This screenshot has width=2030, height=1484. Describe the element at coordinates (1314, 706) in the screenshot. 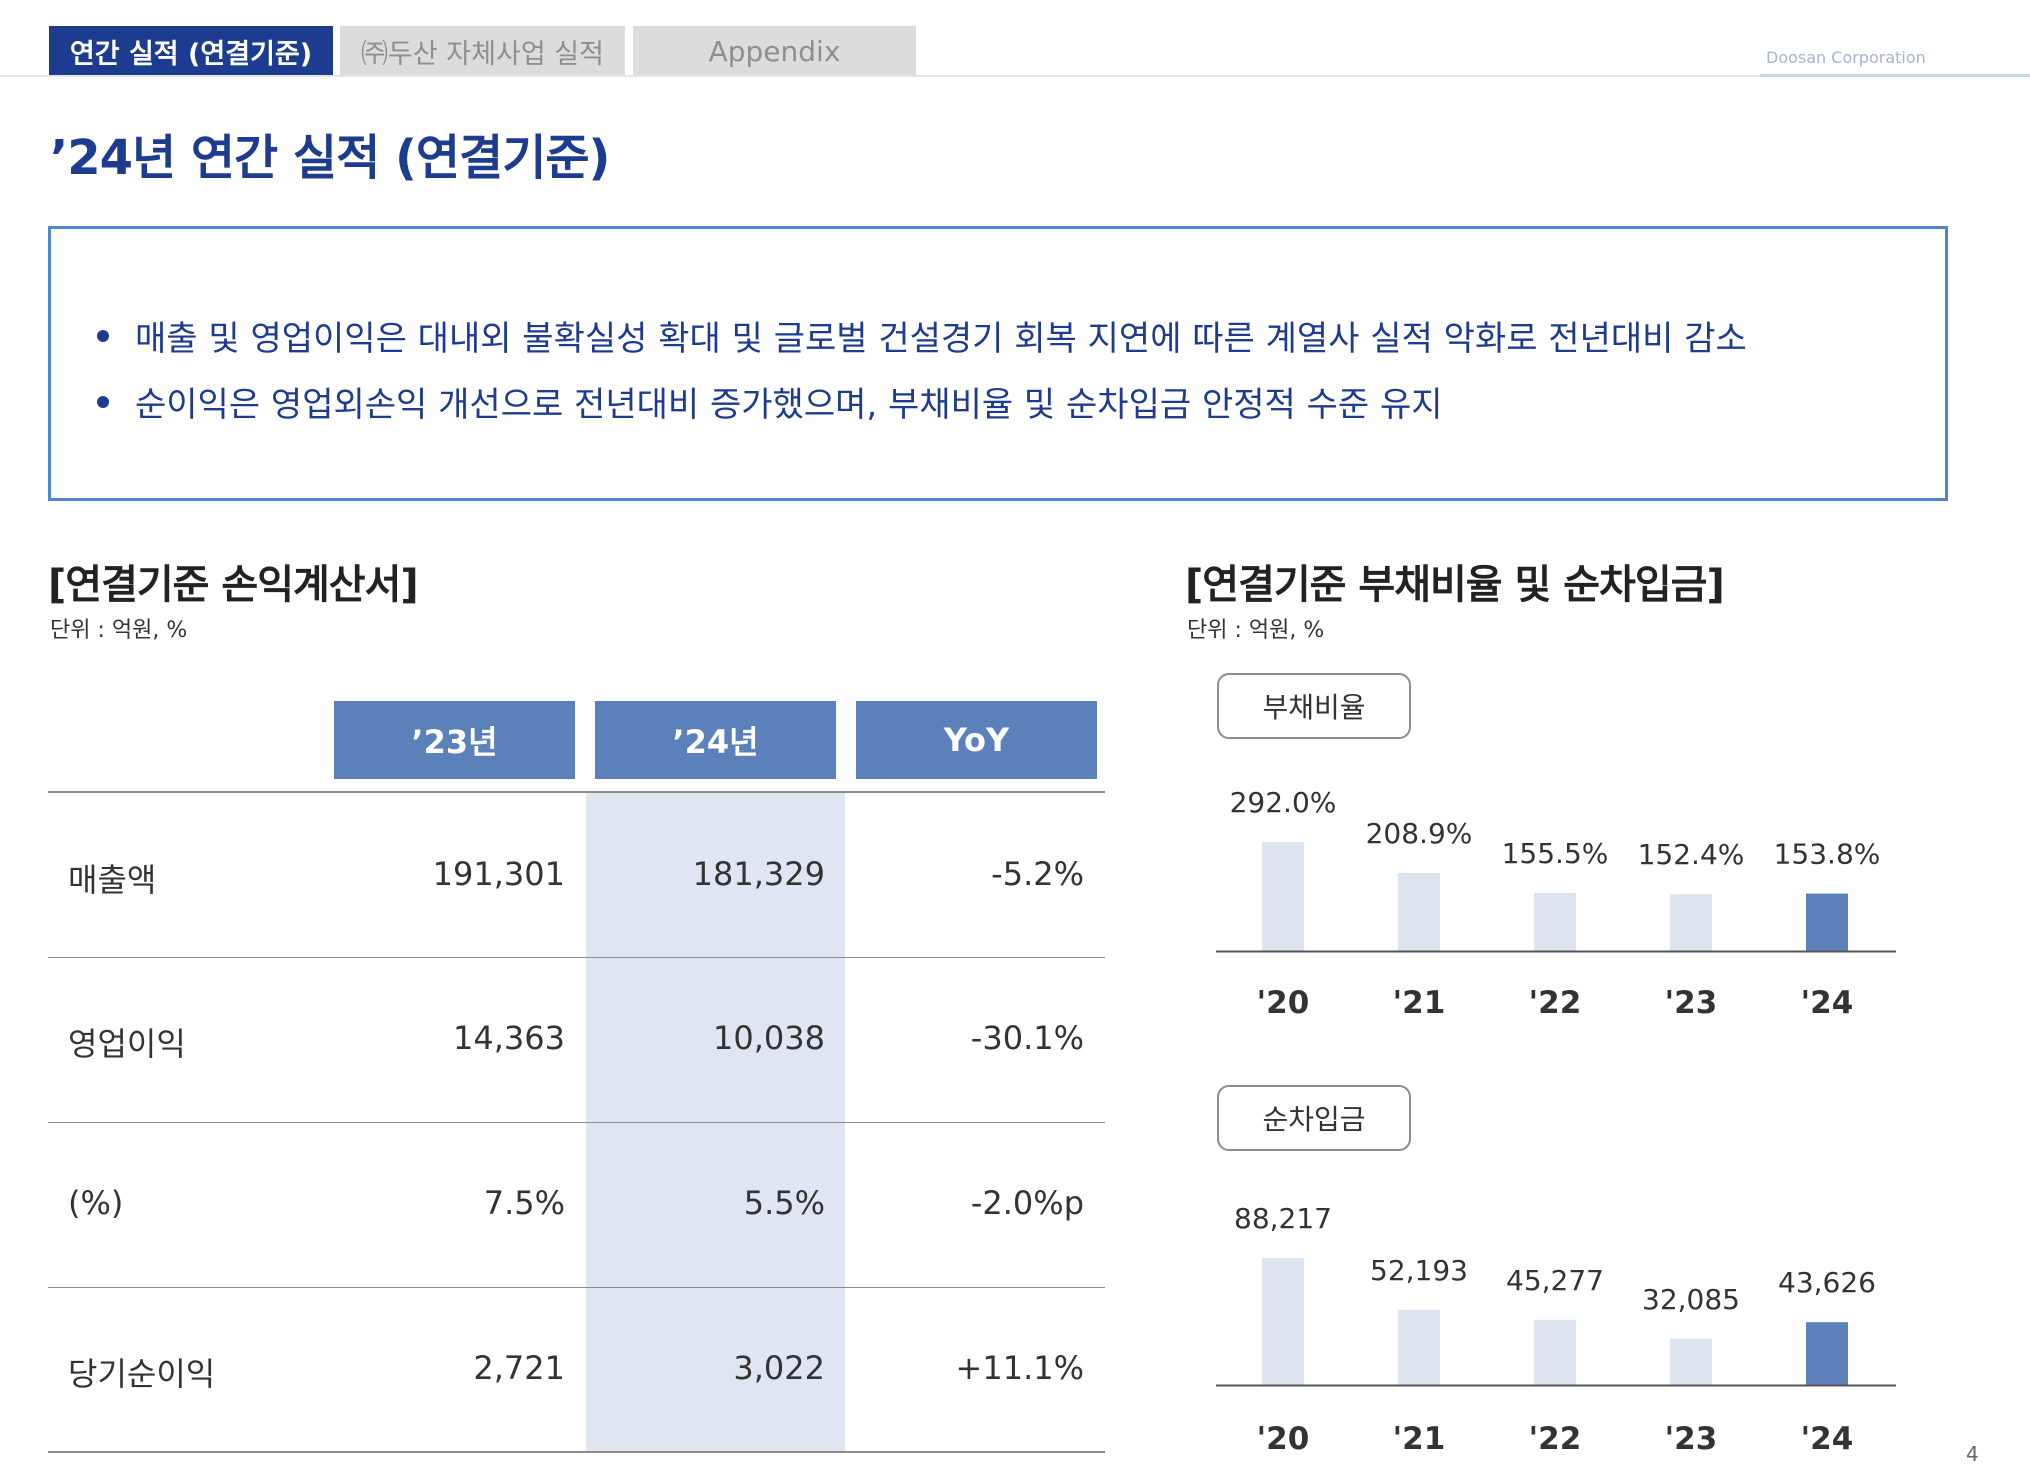

I see `debt-ratio-chip: 부채비율` at that location.